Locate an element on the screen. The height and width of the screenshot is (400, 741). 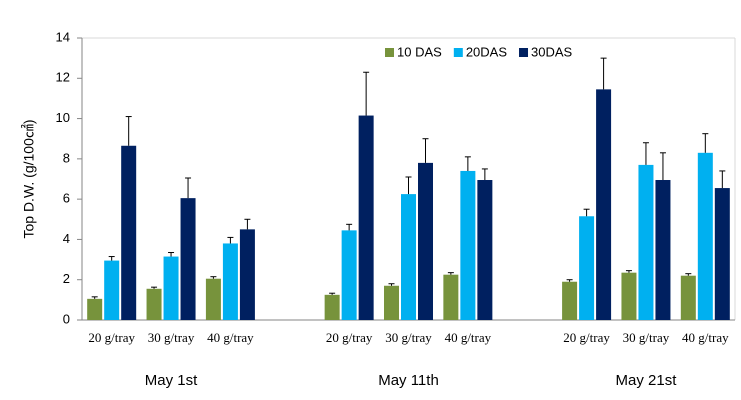
y-tick-label: 8 is located at coordinates (66, 157).